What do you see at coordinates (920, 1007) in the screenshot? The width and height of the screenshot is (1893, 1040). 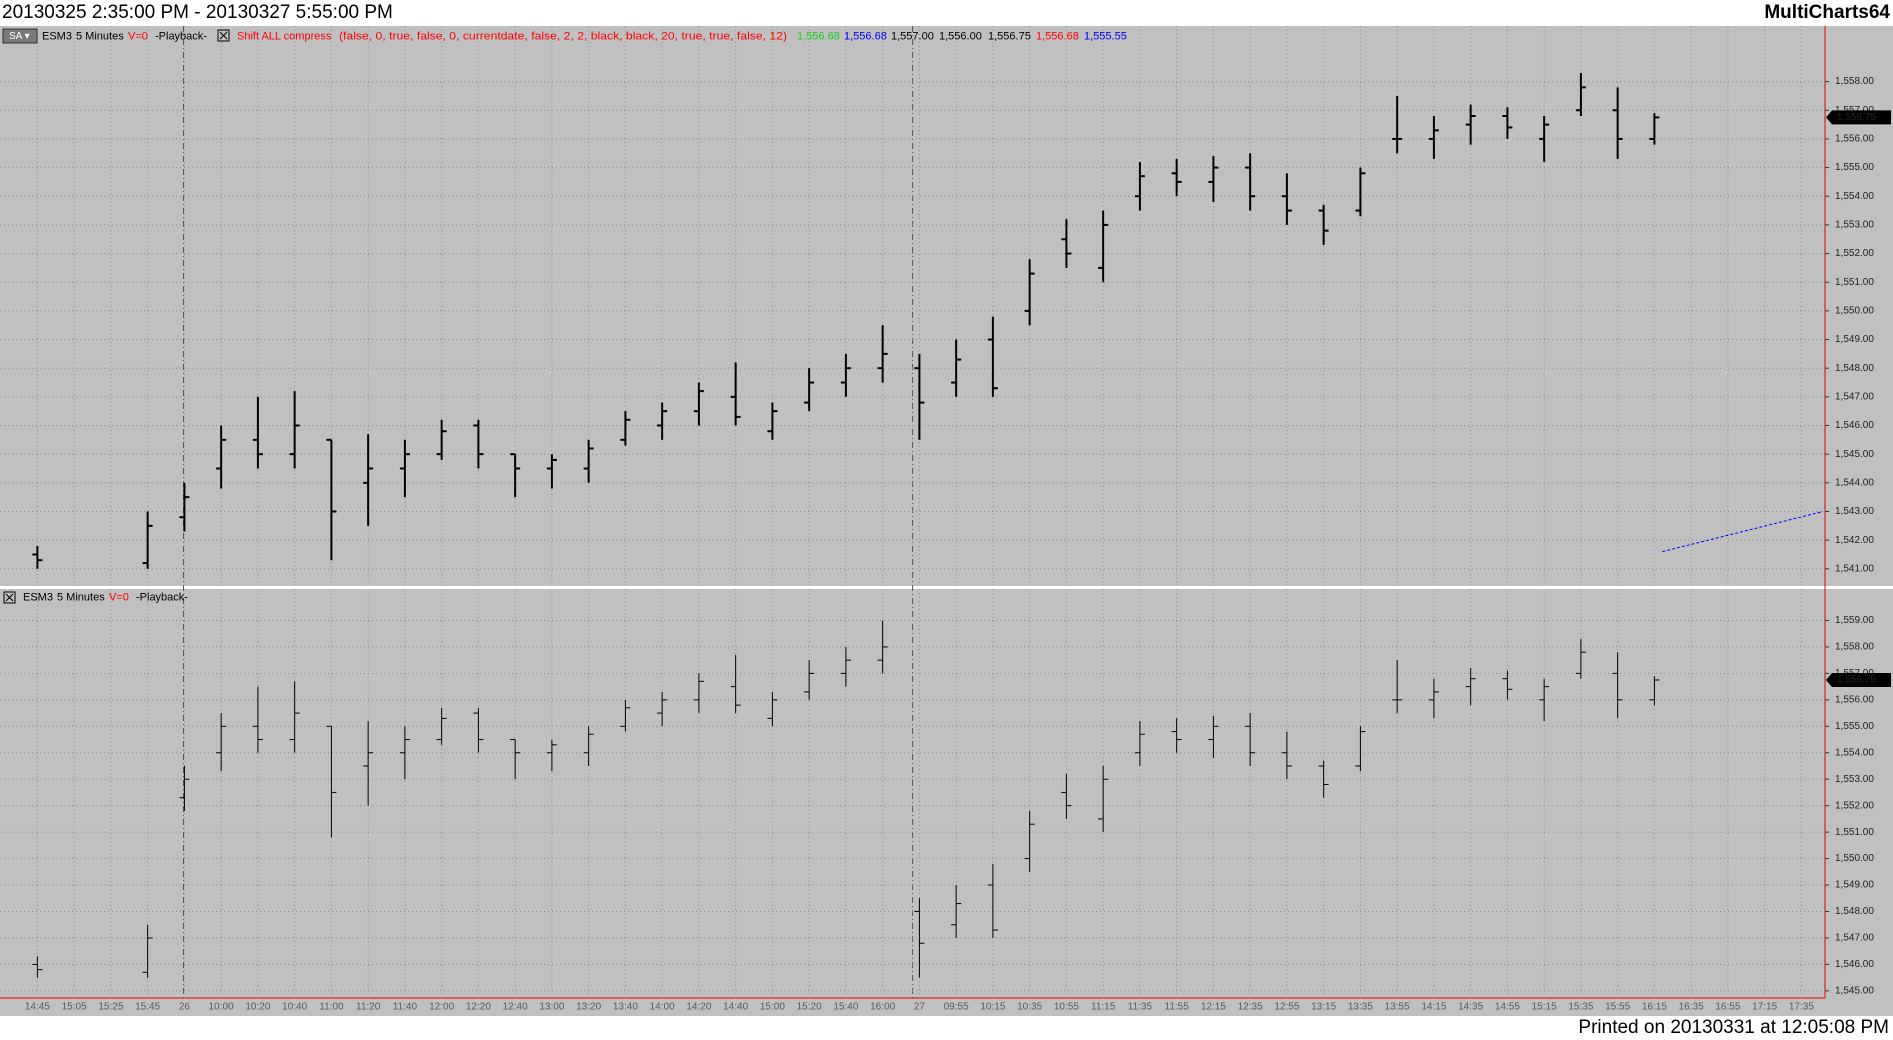 I see `time-label: 27` at bounding box center [920, 1007].